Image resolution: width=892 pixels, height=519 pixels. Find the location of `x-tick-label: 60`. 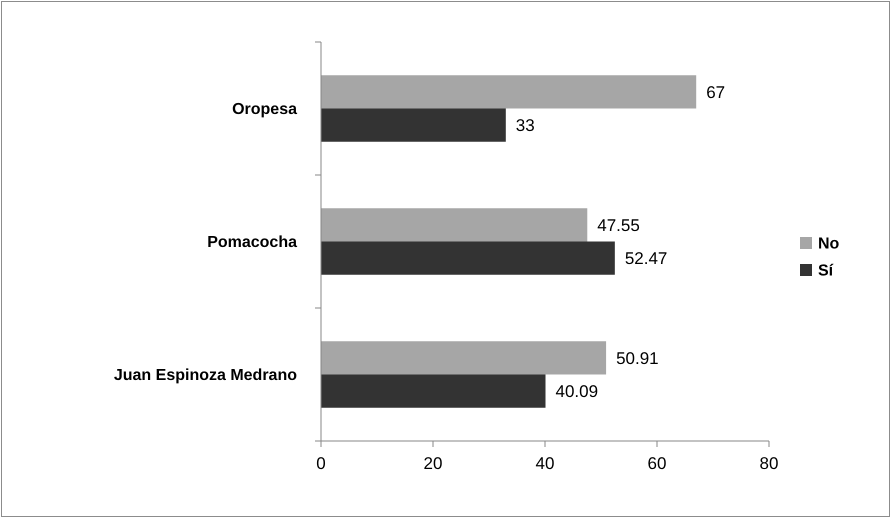

x-tick-label: 60 is located at coordinates (657, 463).